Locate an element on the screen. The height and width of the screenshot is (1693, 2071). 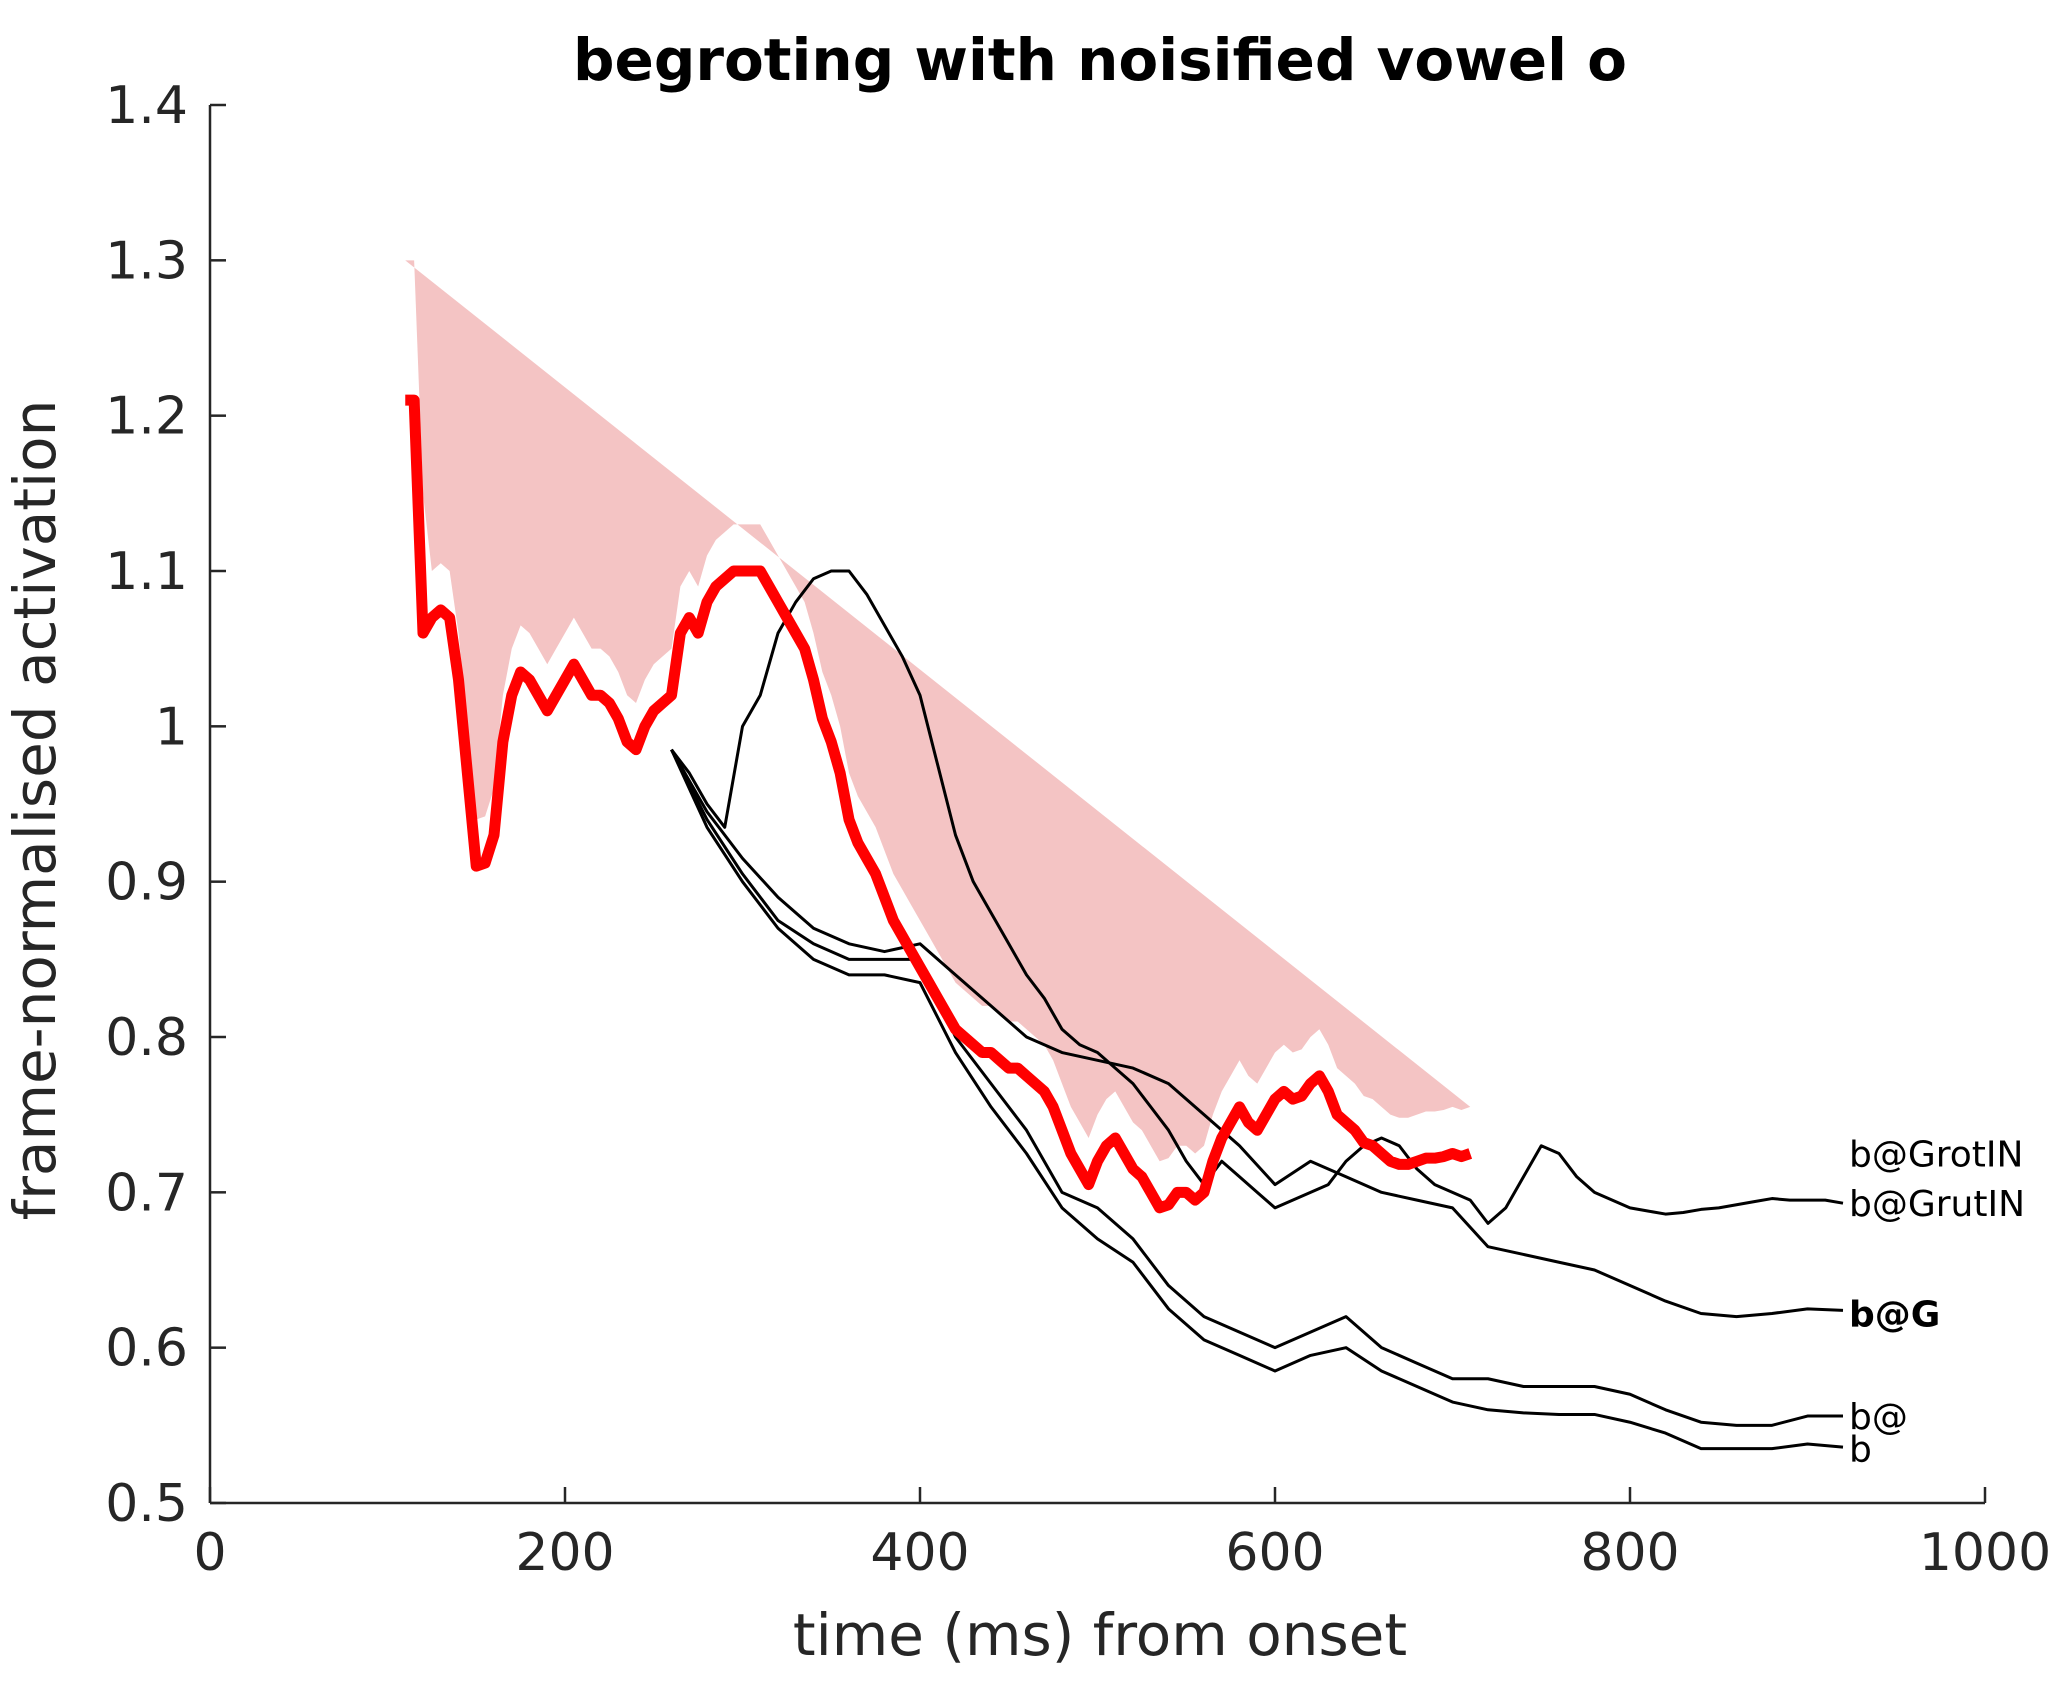
x-tick-label: 200 is located at coordinates (564, 1553).